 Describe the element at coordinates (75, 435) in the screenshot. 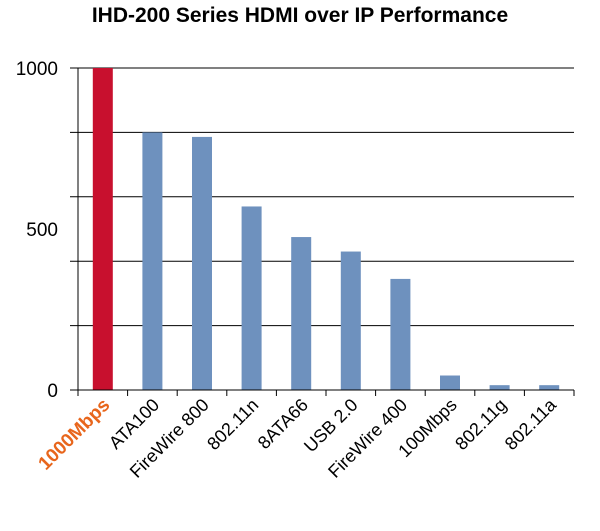

I see `x-tick-label: 1000Mbps` at that location.